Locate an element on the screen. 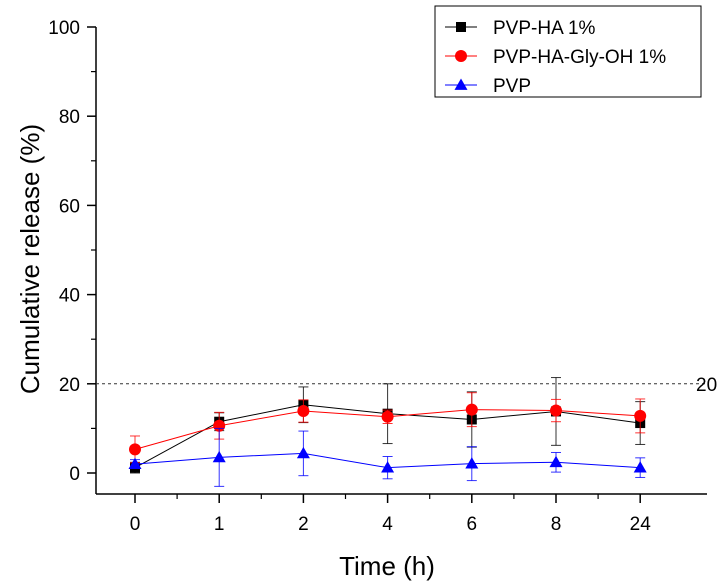 This screenshot has width=717, height=581. legend-label: PVP is located at coordinates (512, 86).